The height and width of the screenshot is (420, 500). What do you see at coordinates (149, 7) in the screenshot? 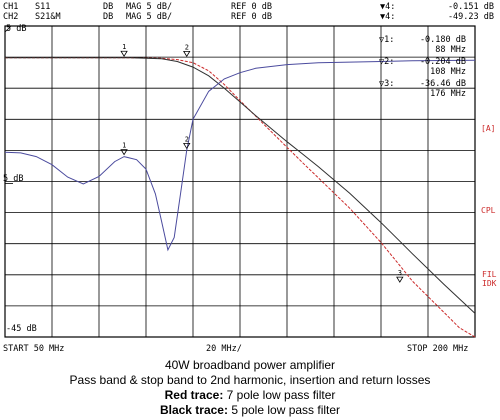
I see `ch1-scale: MAG 5 dB/` at bounding box center [149, 7].